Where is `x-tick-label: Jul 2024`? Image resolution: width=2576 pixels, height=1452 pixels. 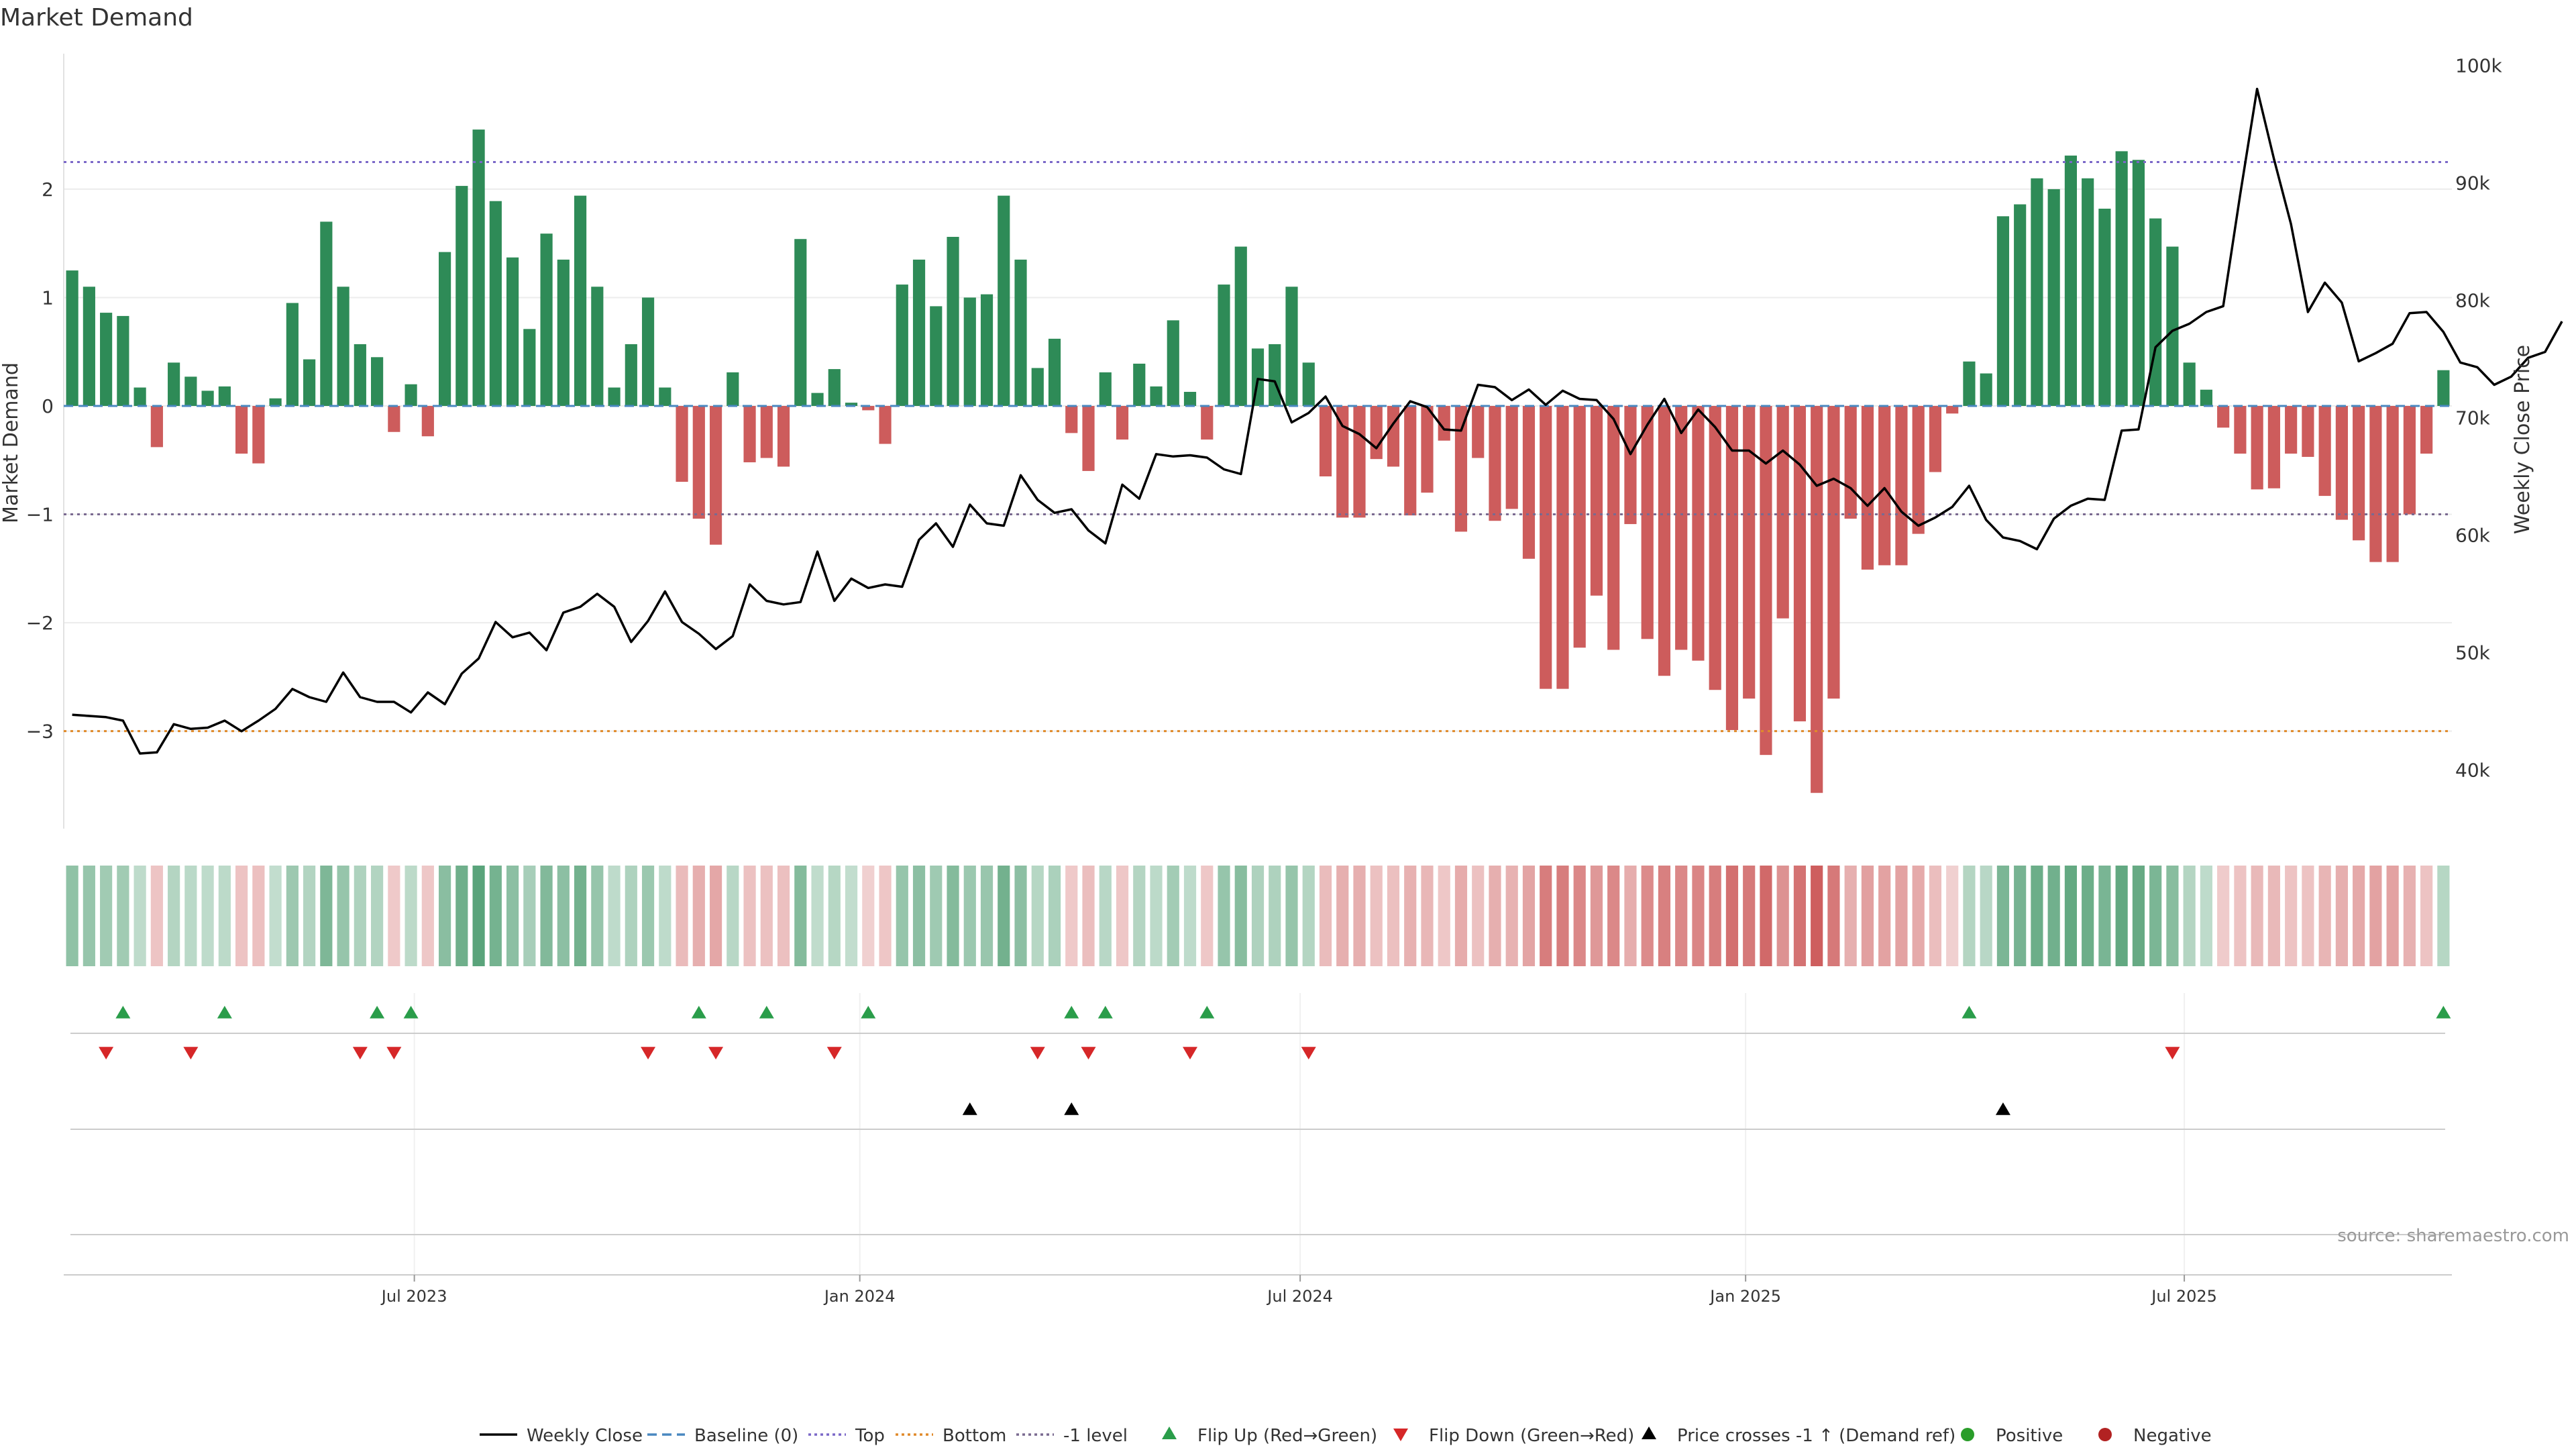 x-tick-label: Jul 2024 is located at coordinates (1299, 1297).